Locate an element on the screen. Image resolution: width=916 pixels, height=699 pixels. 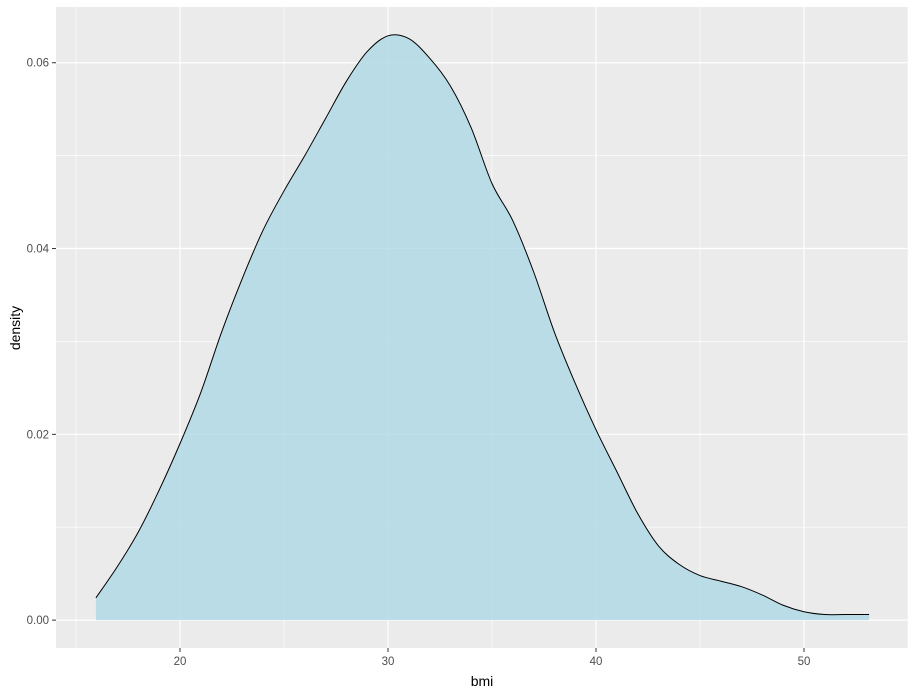
x-axis: 20 30 40 50 is located at coordinates (492, 658).